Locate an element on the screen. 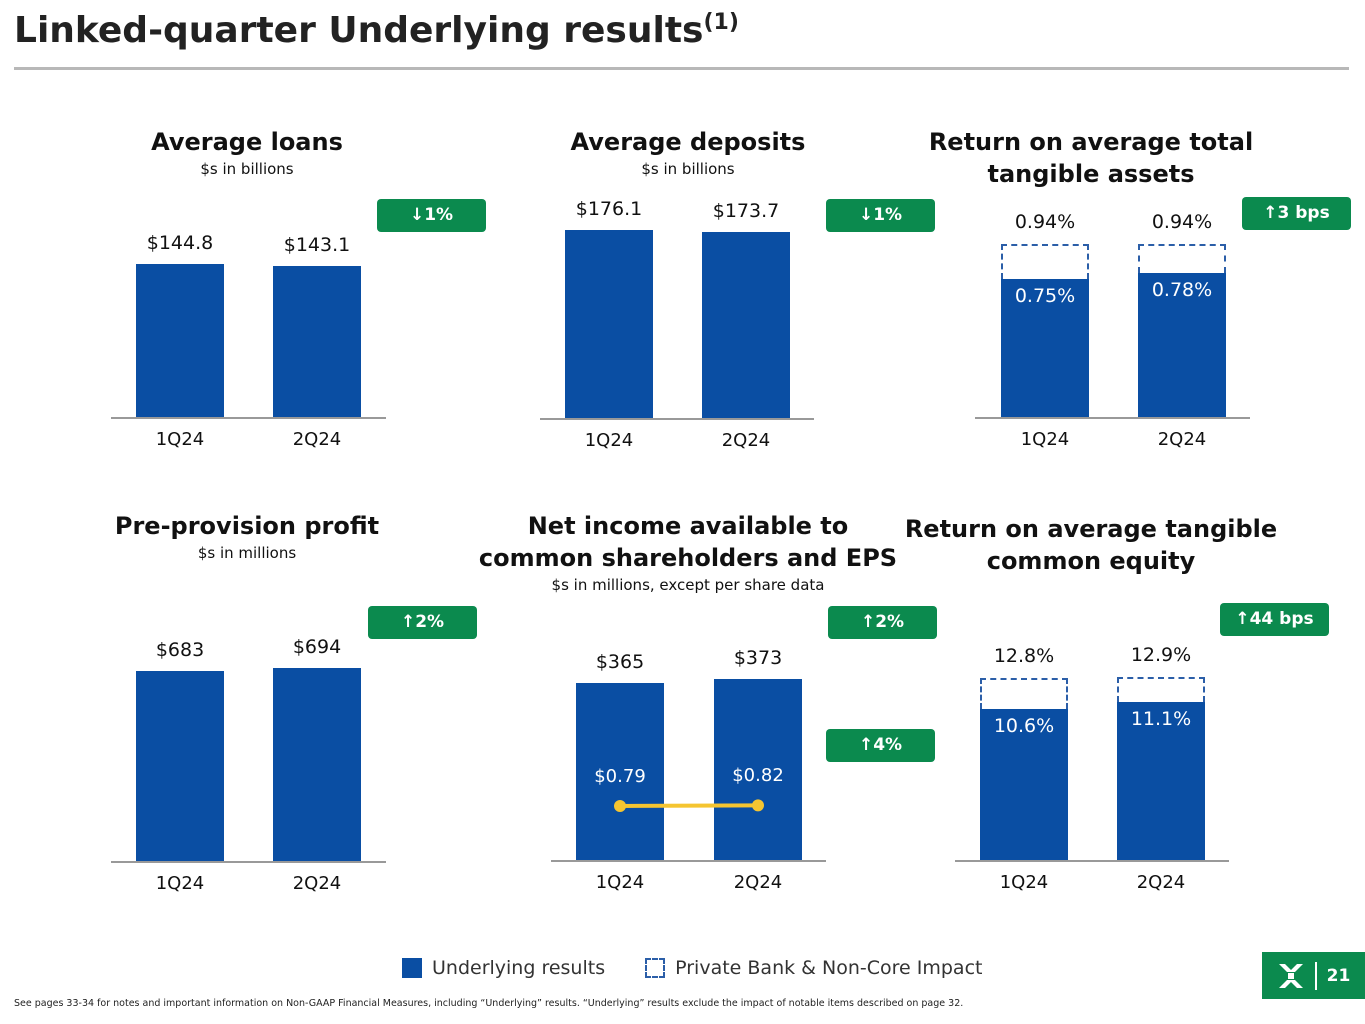 The image size is (1365, 1024). legend-swatch-impact is located at coordinates (655, 968).